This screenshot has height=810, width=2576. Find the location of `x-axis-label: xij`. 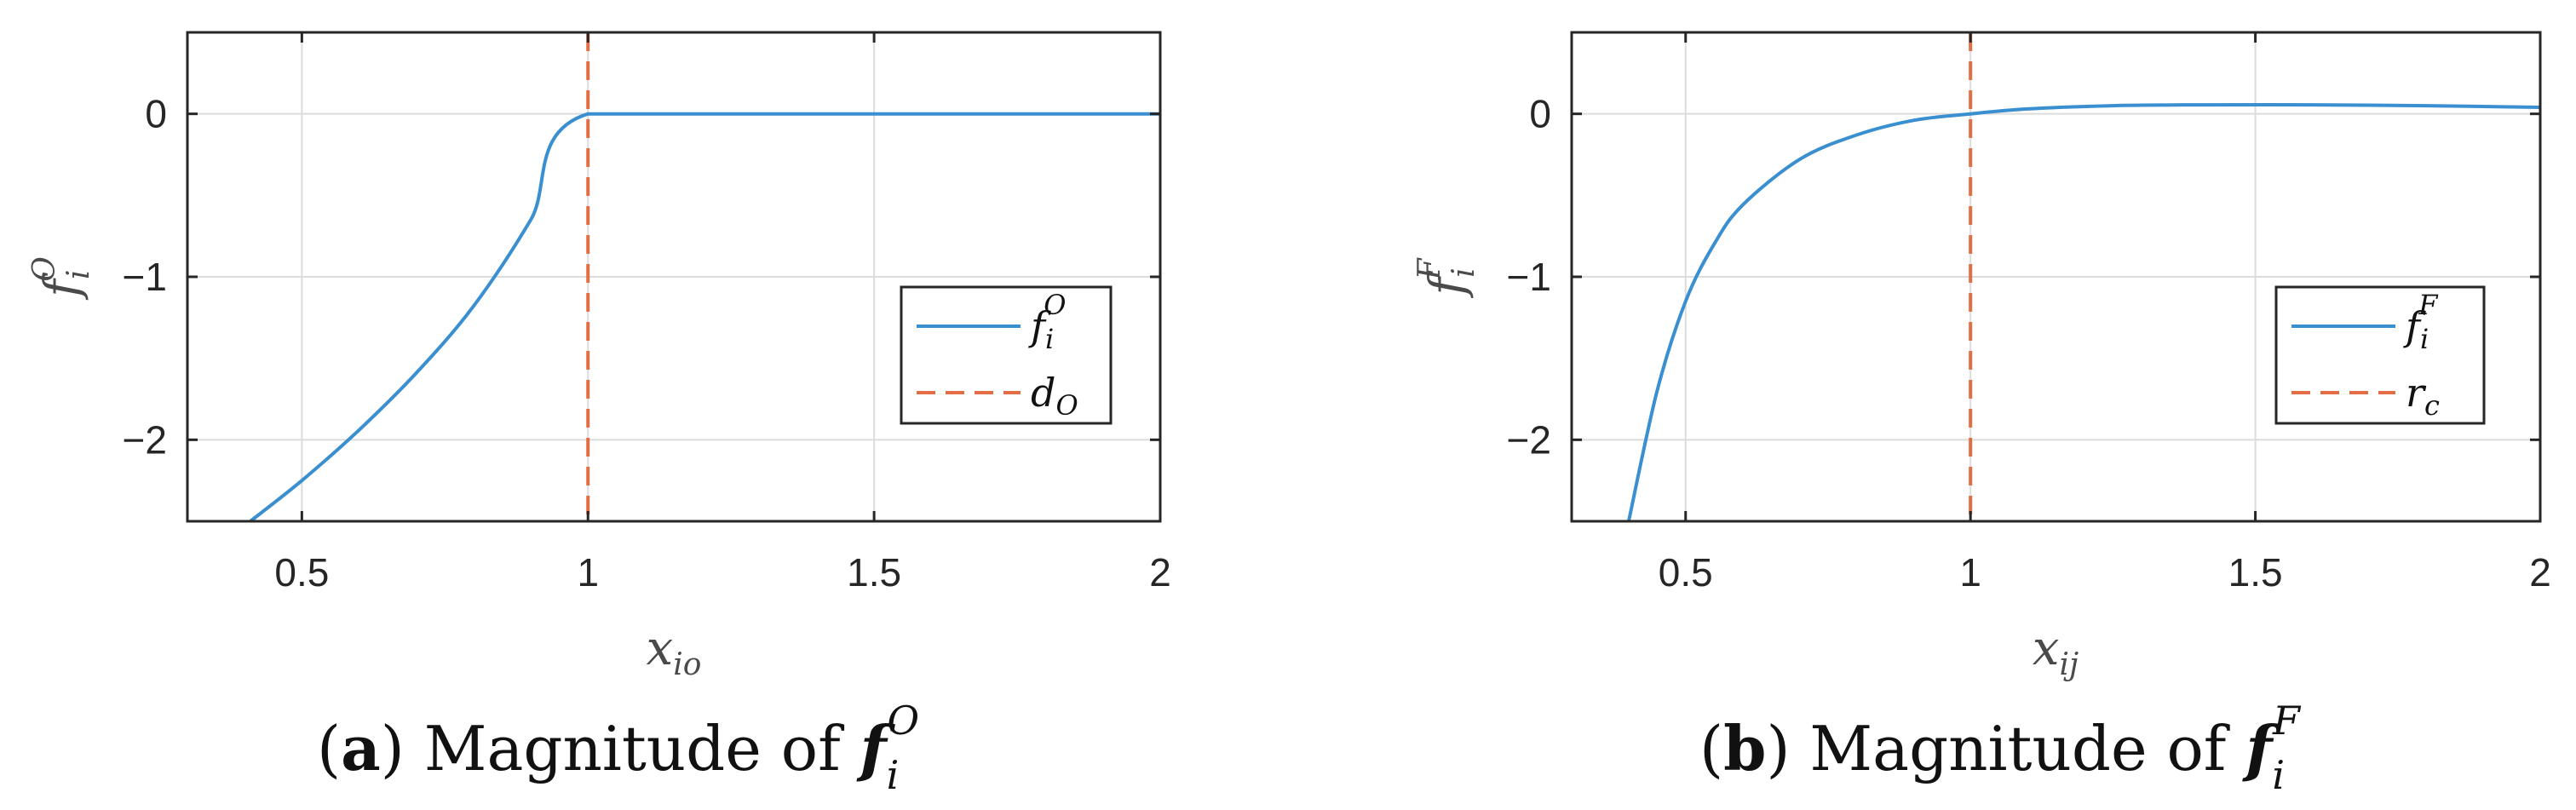

x-axis-label: xij is located at coordinates (2056, 651).